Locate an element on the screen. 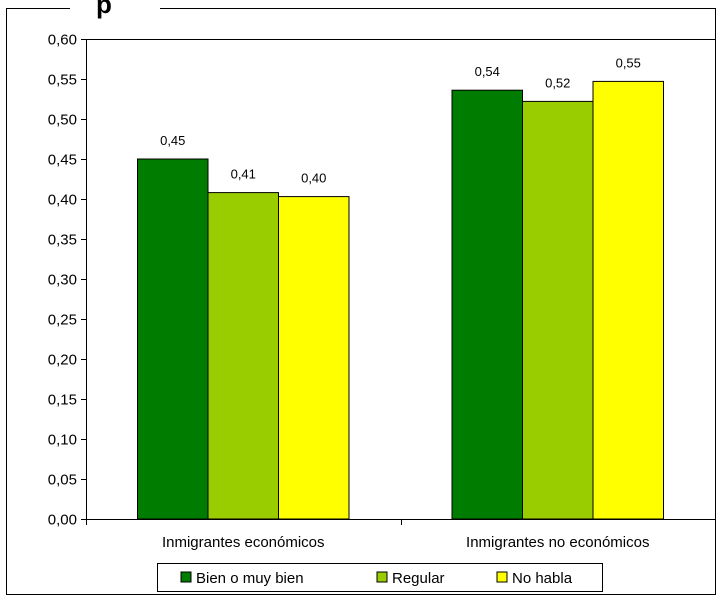 This screenshot has height=596, width=717. data-labels-group: 0,45 0,54 0,41 0,52 0,40 0,55 is located at coordinates (400, 120).